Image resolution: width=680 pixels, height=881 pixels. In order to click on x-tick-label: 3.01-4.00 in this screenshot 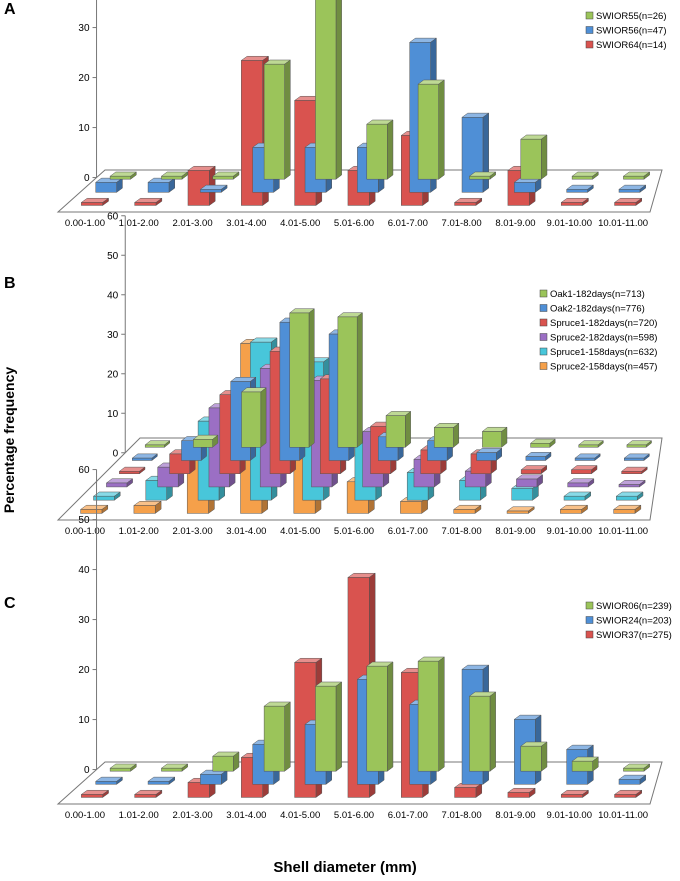, I will do `click(246, 815)`.